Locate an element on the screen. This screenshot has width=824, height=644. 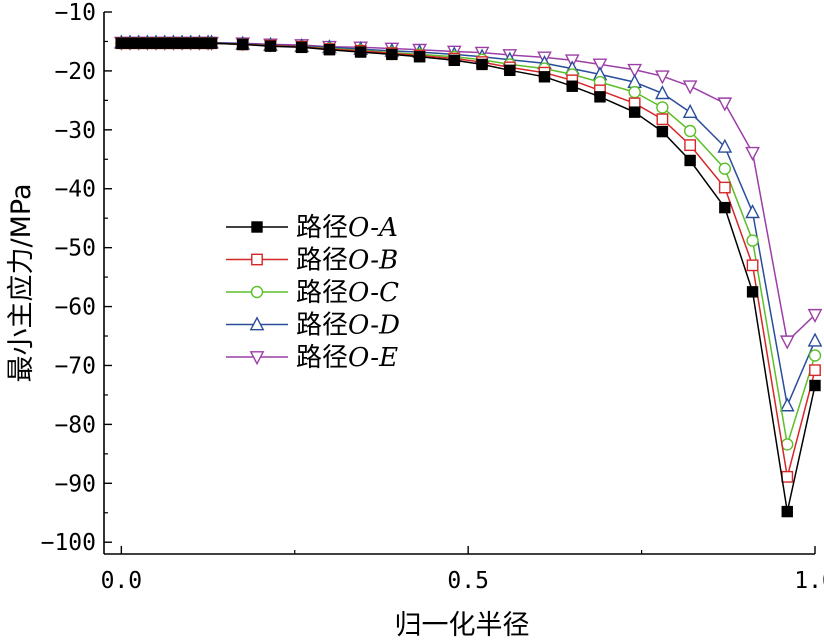
y-tick-label: −60 is located at coordinates (75, 308).